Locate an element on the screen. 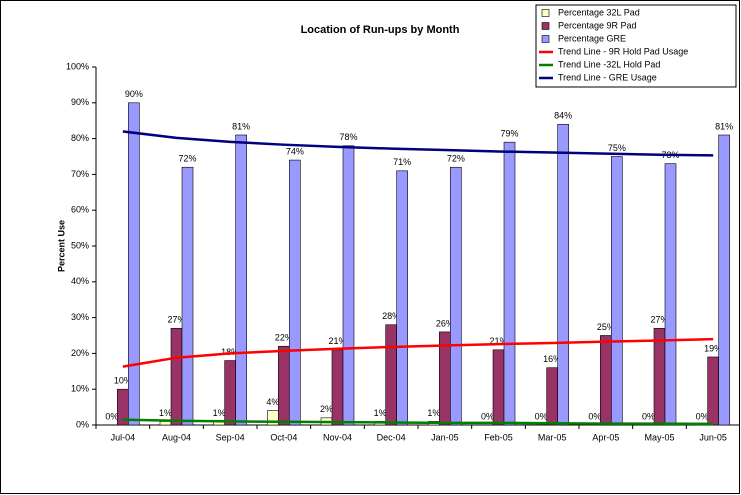 The height and width of the screenshot is (495, 741). data-label: 2% is located at coordinates (326, 409).